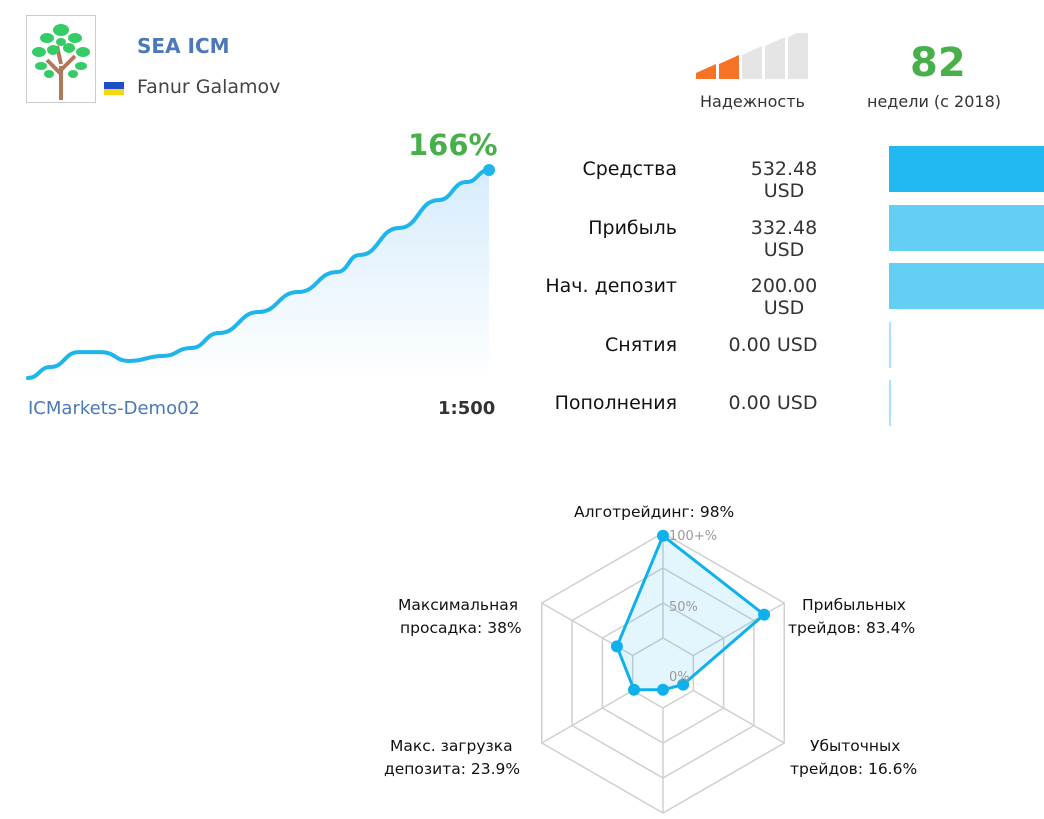 The width and height of the screenshot is (1044, 819). What do you see at coordinates (209, 87) in the screenshot?
I see `author-name: Fanur Galamov` at bounding box center [209, 87].